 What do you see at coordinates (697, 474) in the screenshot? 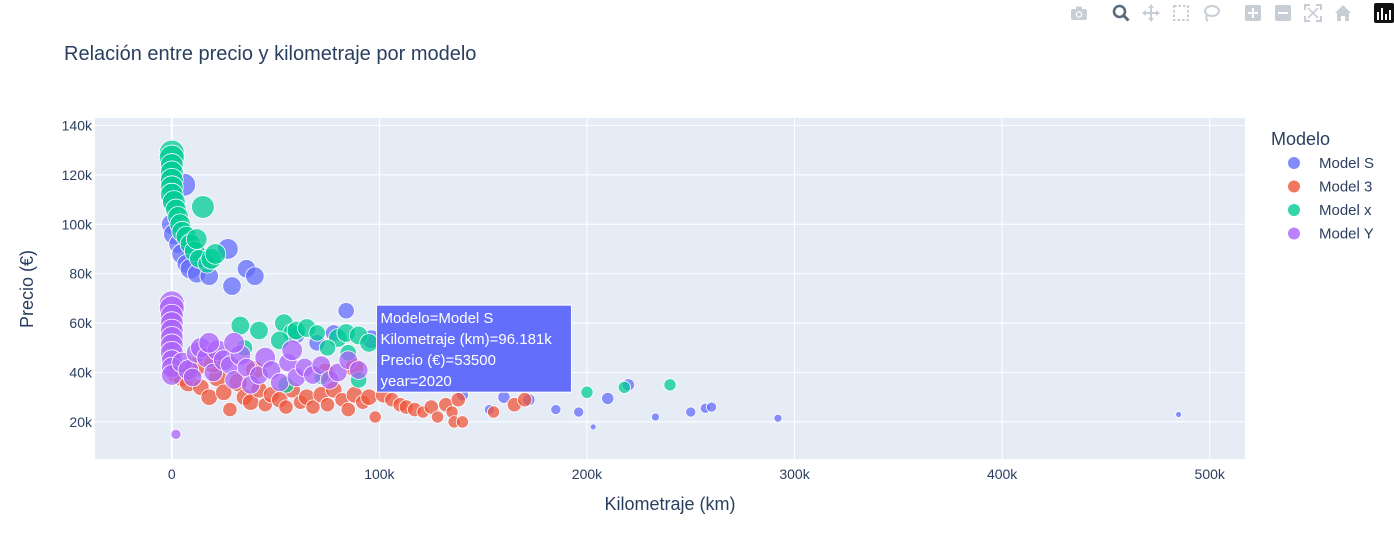
I see `x-tick-labels: 0 100k 200k 300k 400k 500k` at bounding box center [697, 474].